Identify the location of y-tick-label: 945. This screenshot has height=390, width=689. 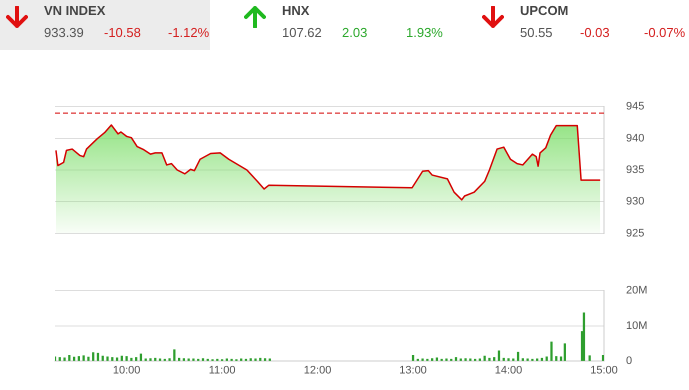
(635, 106).